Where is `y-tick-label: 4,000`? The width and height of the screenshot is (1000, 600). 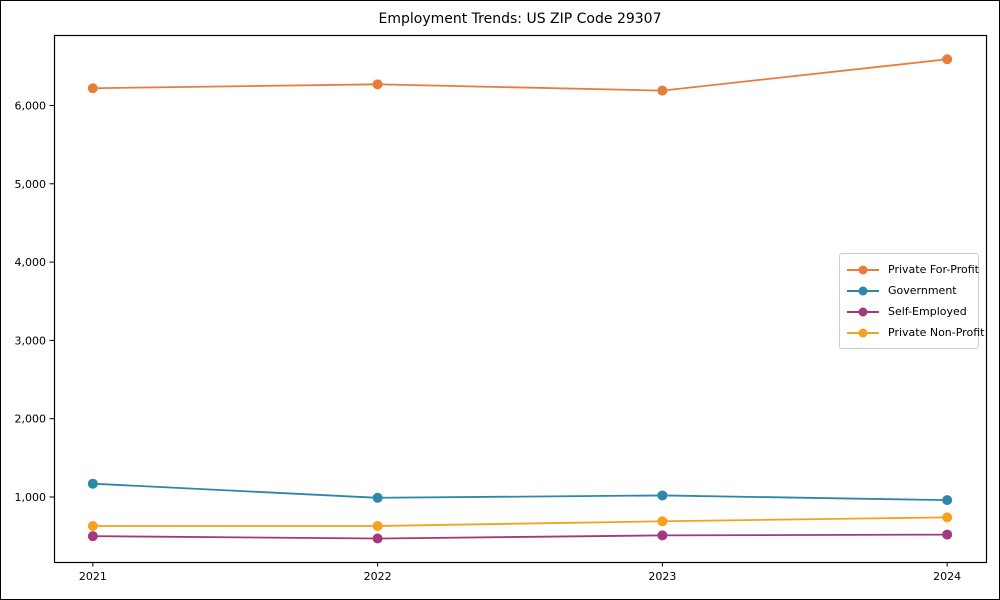
y-tick-label: 4,000 is located at coordinates (31, 262).